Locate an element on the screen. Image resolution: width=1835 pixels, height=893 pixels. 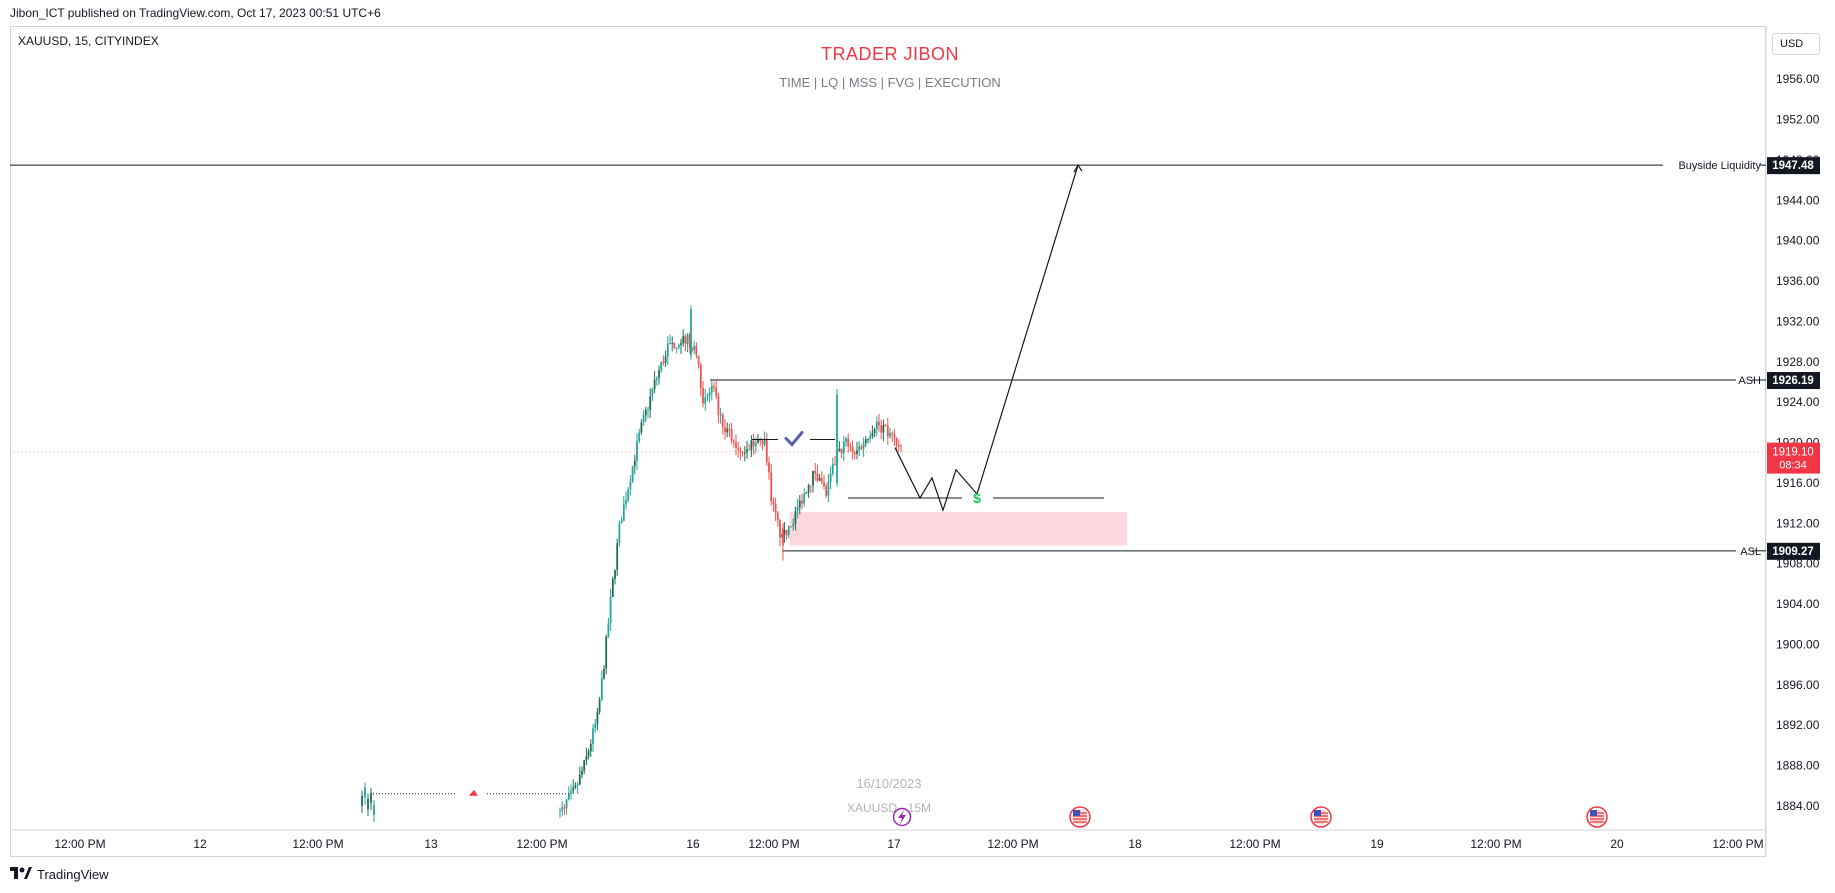
price-tick-label: 1920.00 is located at coordinates (1798, 443).